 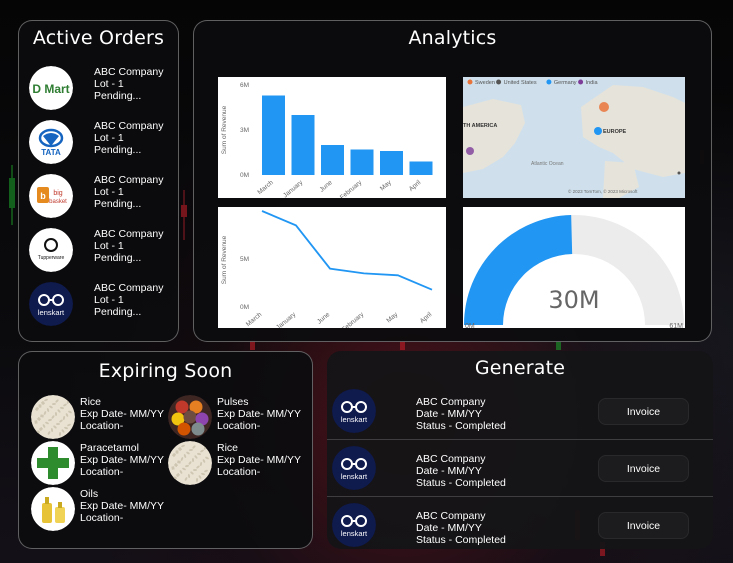 What do you see at coordinates (604, 107) in the screenshot?
I see `bubble-sweden` at bounding box center [604, 107].